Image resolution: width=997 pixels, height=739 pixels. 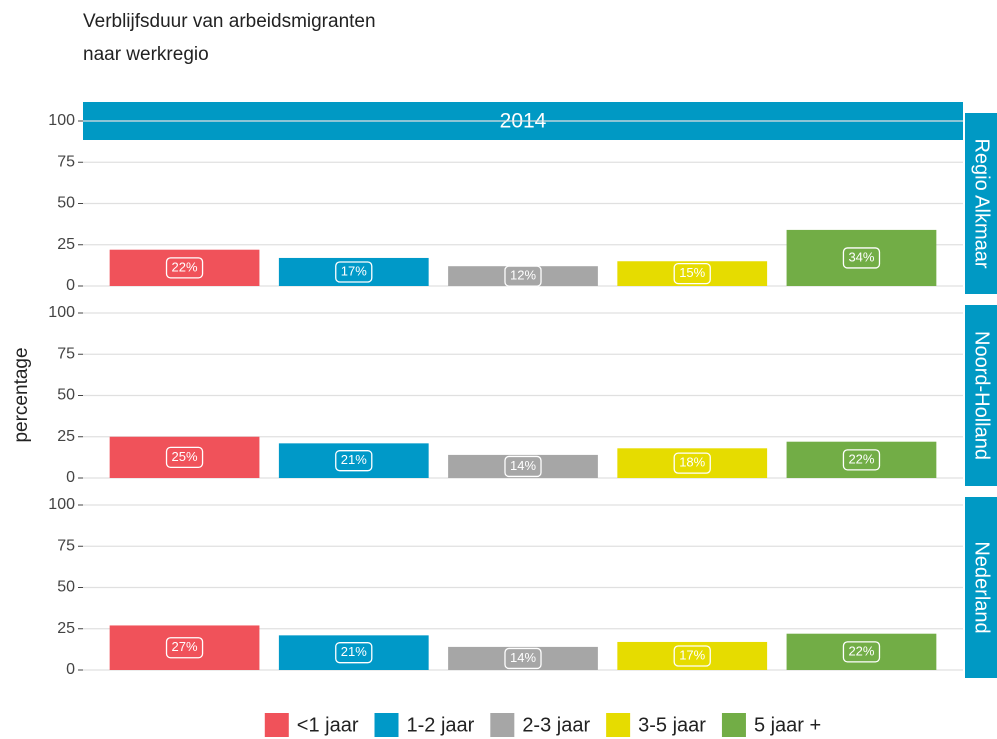 I want to click on value-label: 15%, so click(x=692, y=272).